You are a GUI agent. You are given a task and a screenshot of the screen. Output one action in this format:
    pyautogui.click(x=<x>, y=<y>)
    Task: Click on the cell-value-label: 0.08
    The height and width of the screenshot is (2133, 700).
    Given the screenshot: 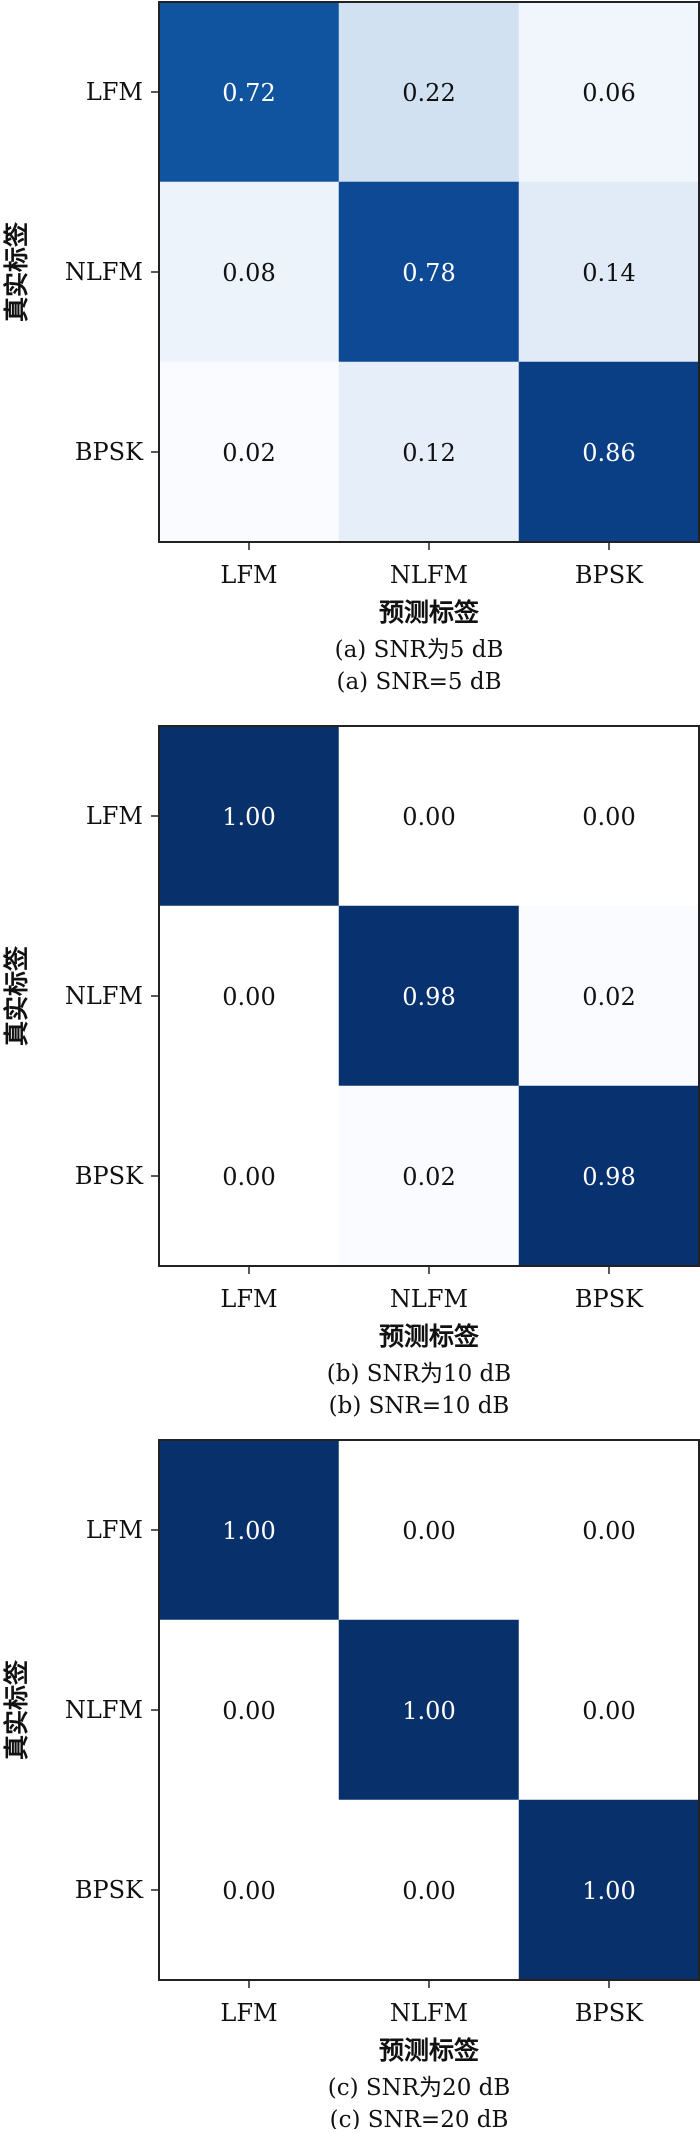 What is the action you would take?
    pyautogui.click(x=248, y=273)
    